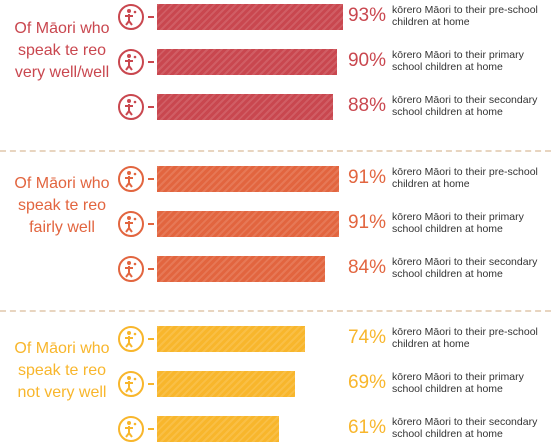 The image size is (551, 444). What do you see at coordinates (366, 382) in the screenshot?
I see `value-label: 69%` at bounding box center [366, 382].